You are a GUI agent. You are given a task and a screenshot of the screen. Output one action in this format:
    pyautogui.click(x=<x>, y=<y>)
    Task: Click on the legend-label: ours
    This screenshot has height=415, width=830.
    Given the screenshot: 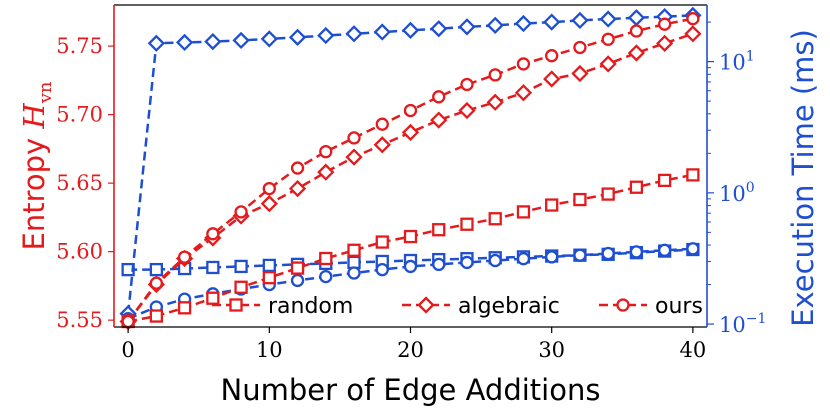 What is the action you would take?
    pyautogui.click(x=679, y=306)
    